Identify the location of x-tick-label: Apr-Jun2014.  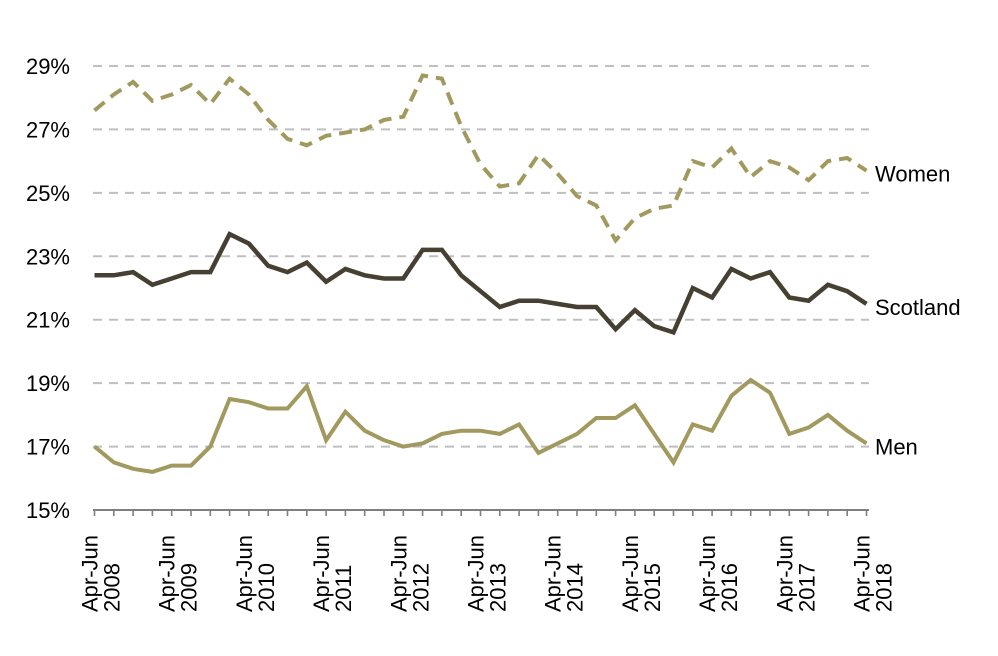
(564, 573).